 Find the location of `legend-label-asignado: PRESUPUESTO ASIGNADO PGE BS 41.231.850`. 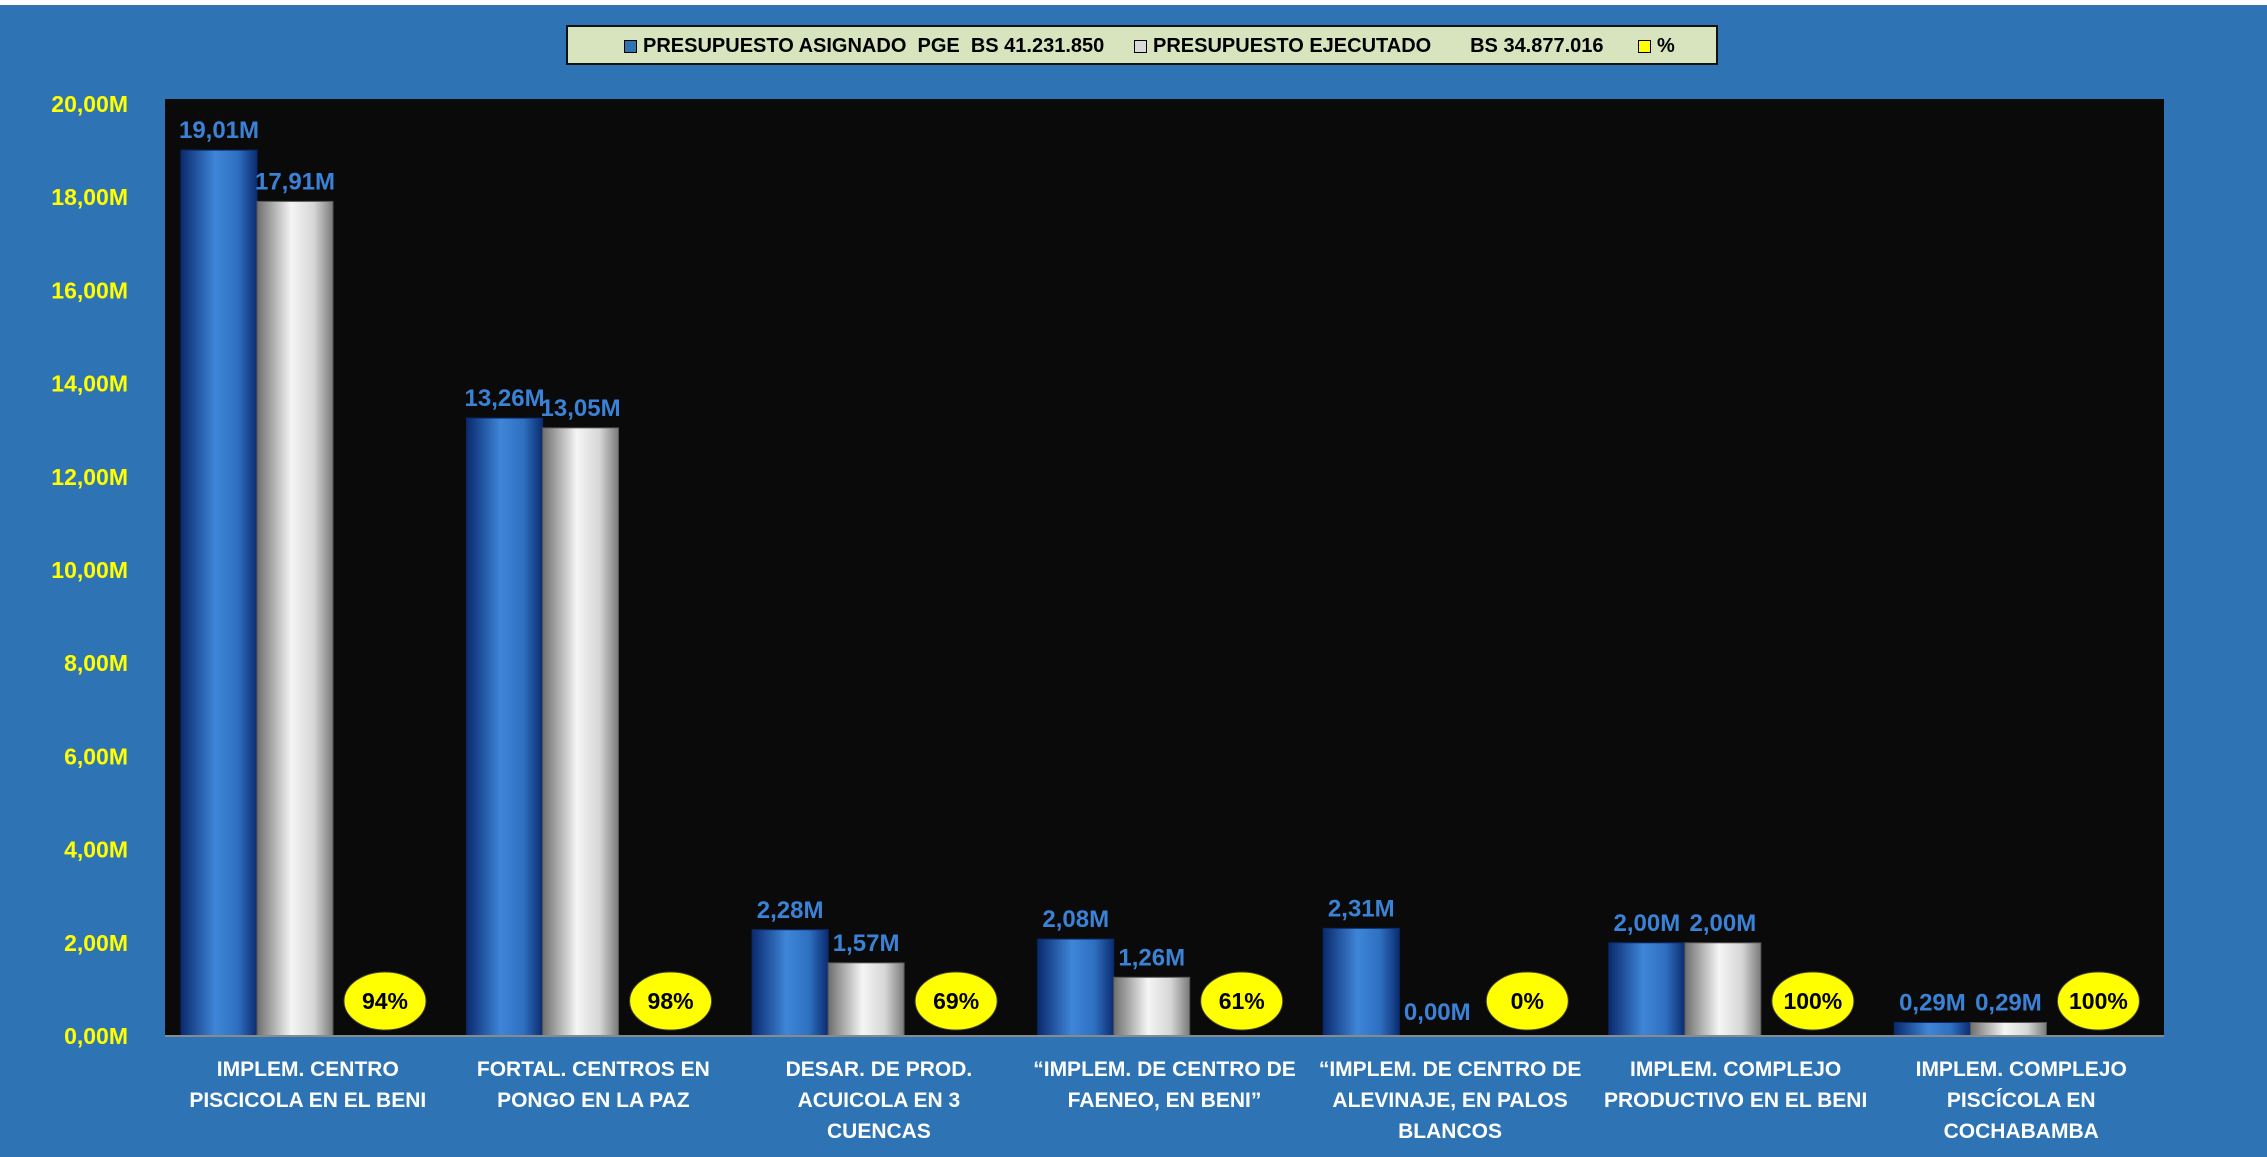

legend-label-asignado: PRESUPUESTO ASIGNADO PGE BS 41.231.850 is located at coordinates (873, 46).